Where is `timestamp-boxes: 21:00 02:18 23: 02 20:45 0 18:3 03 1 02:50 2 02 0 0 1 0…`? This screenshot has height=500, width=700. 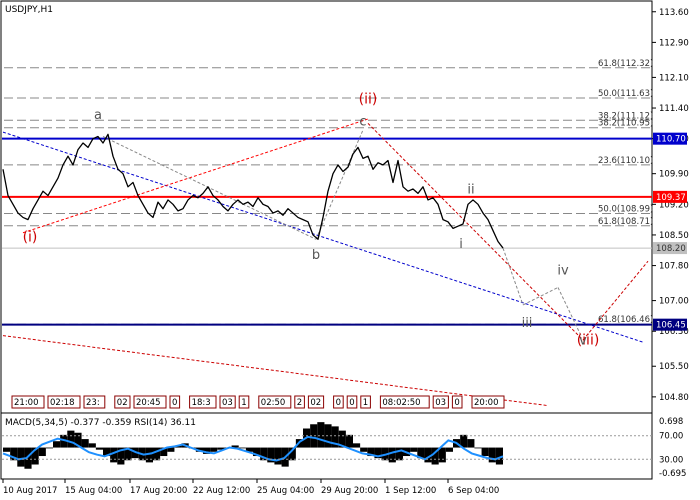 timestamp-boxes: 21:00 02:18 23: 02 20:45 0 18:3 03 1 02:50 2 02 0 0 1 0… is located at coordinates (258, 402).